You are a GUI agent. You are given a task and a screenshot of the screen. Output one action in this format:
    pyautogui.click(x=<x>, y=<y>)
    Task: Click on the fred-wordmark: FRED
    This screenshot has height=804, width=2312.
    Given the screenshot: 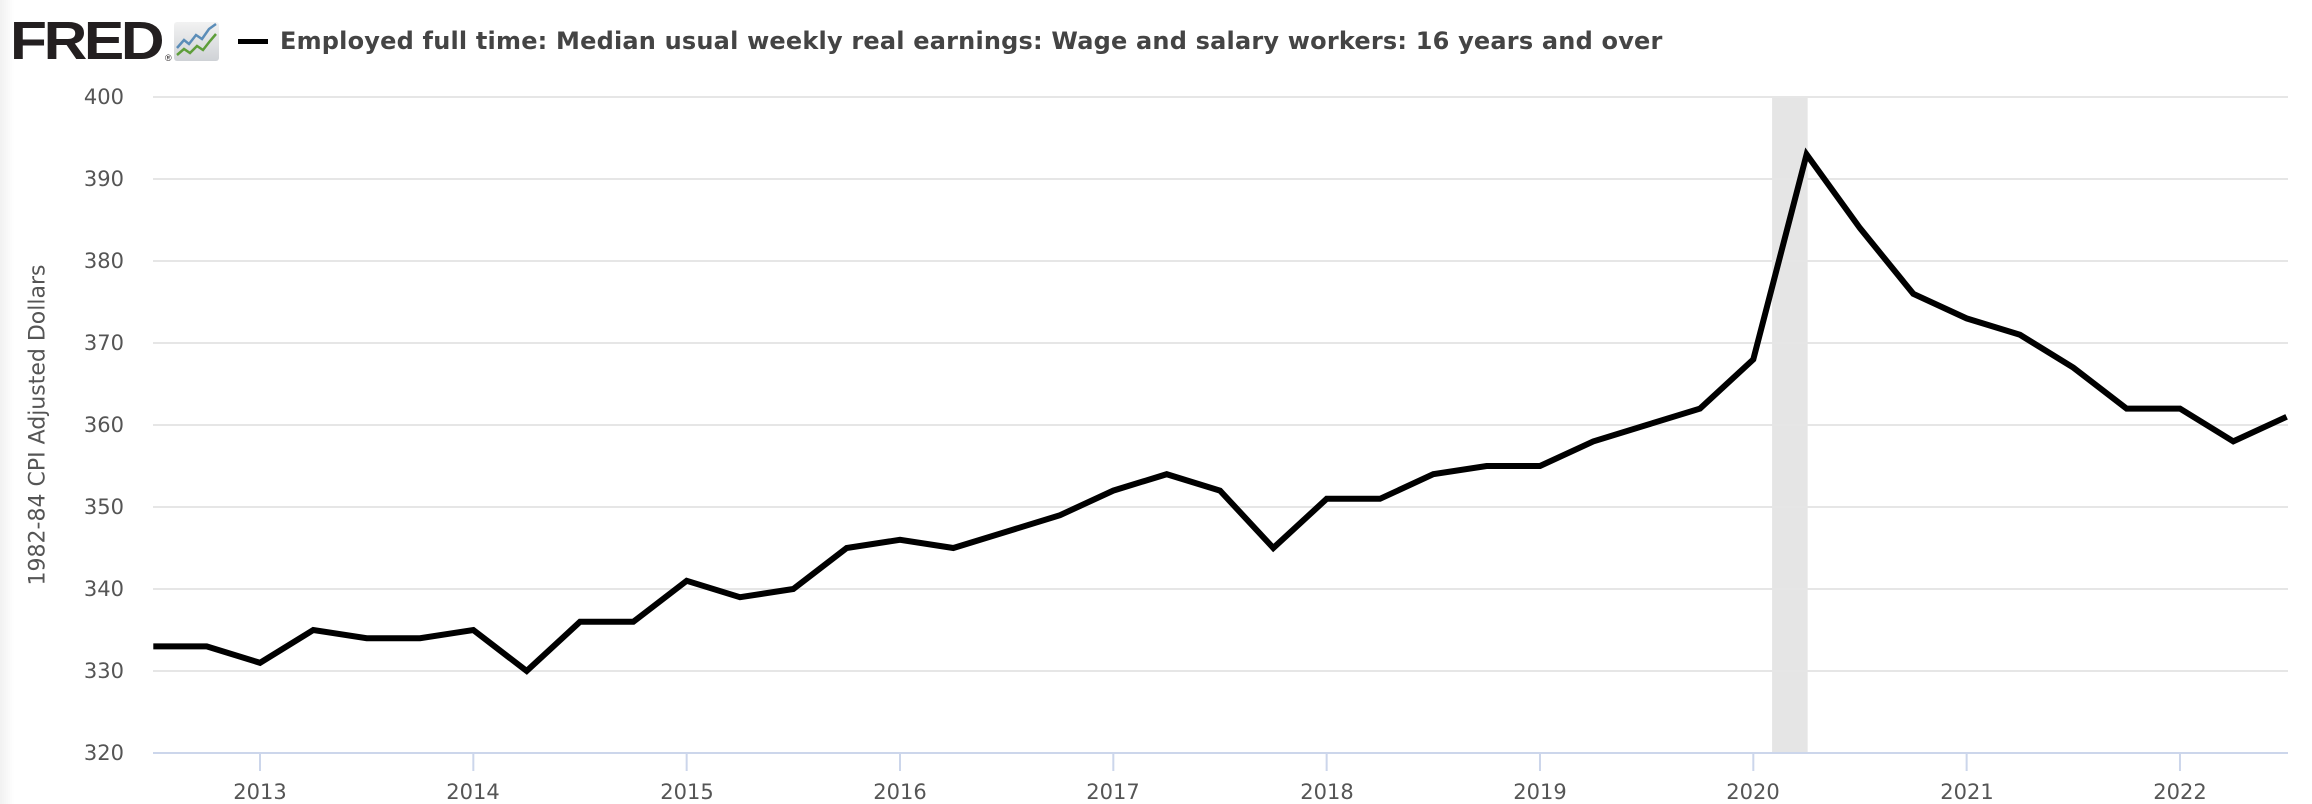 What is the action you would take?
    pyautogui.click(x=87, y=41)
    